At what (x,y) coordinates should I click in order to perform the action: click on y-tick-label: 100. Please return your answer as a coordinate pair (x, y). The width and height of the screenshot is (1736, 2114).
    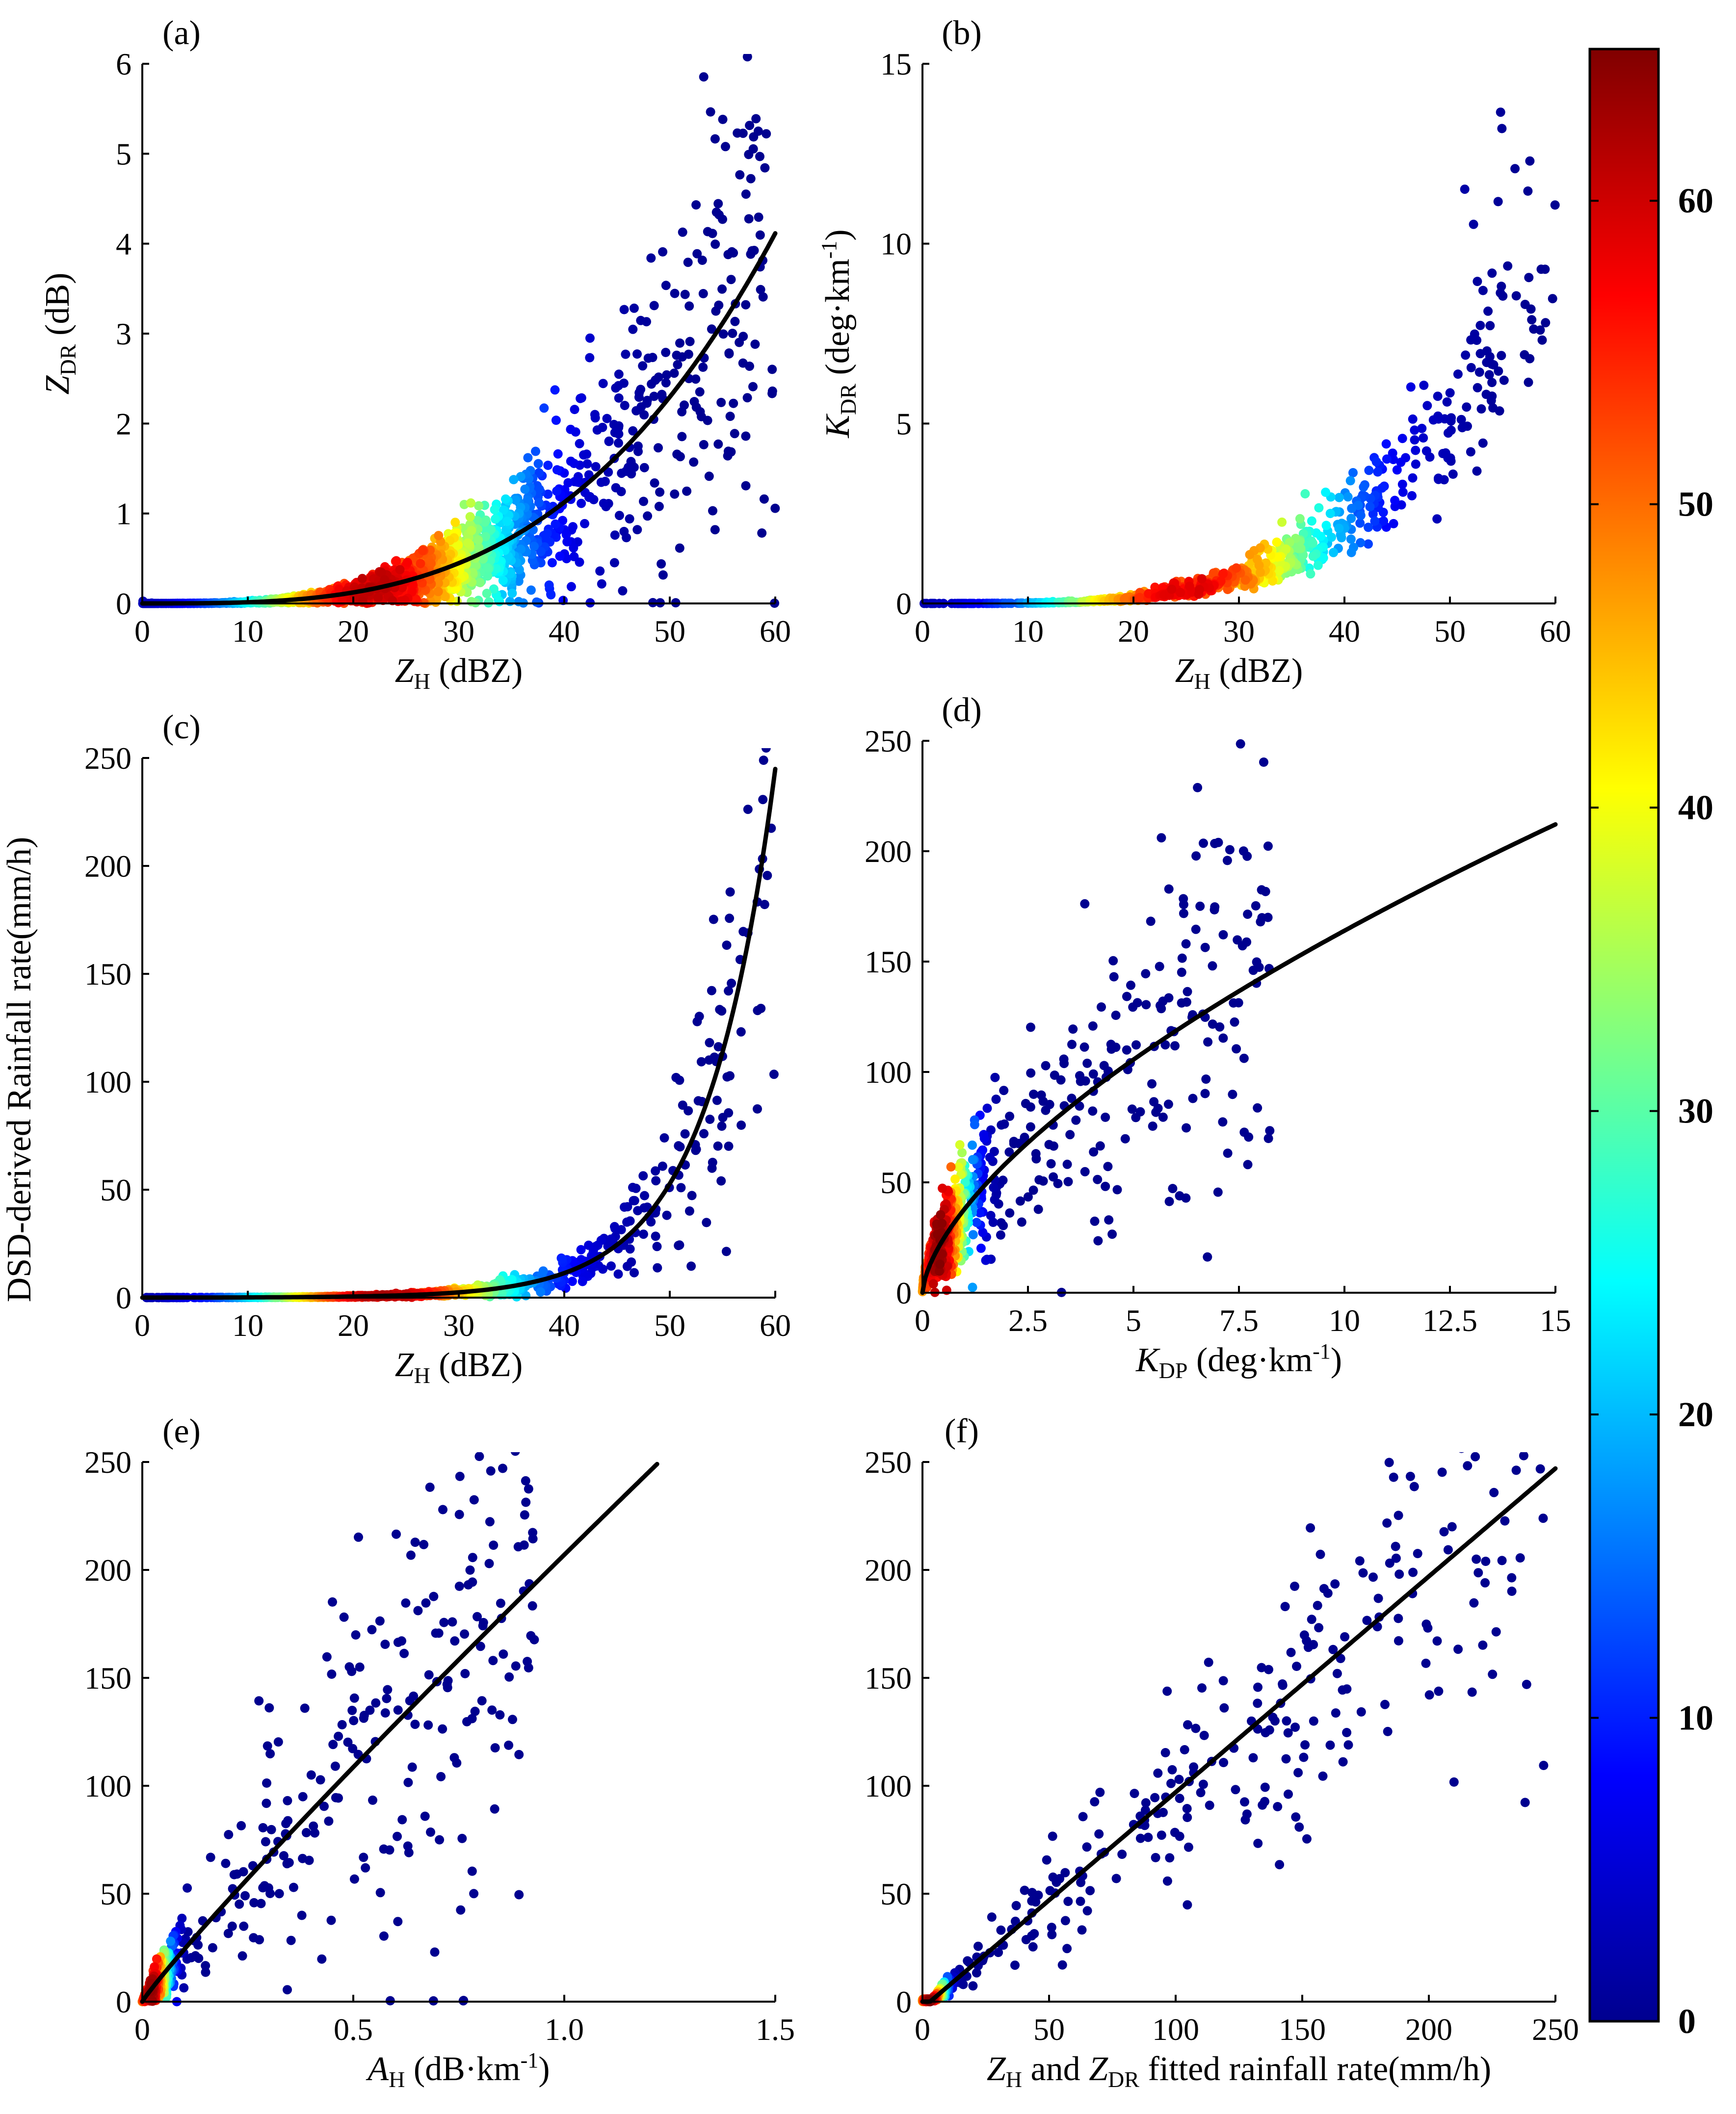
    Looking at the image, I should click on (108, 1082).